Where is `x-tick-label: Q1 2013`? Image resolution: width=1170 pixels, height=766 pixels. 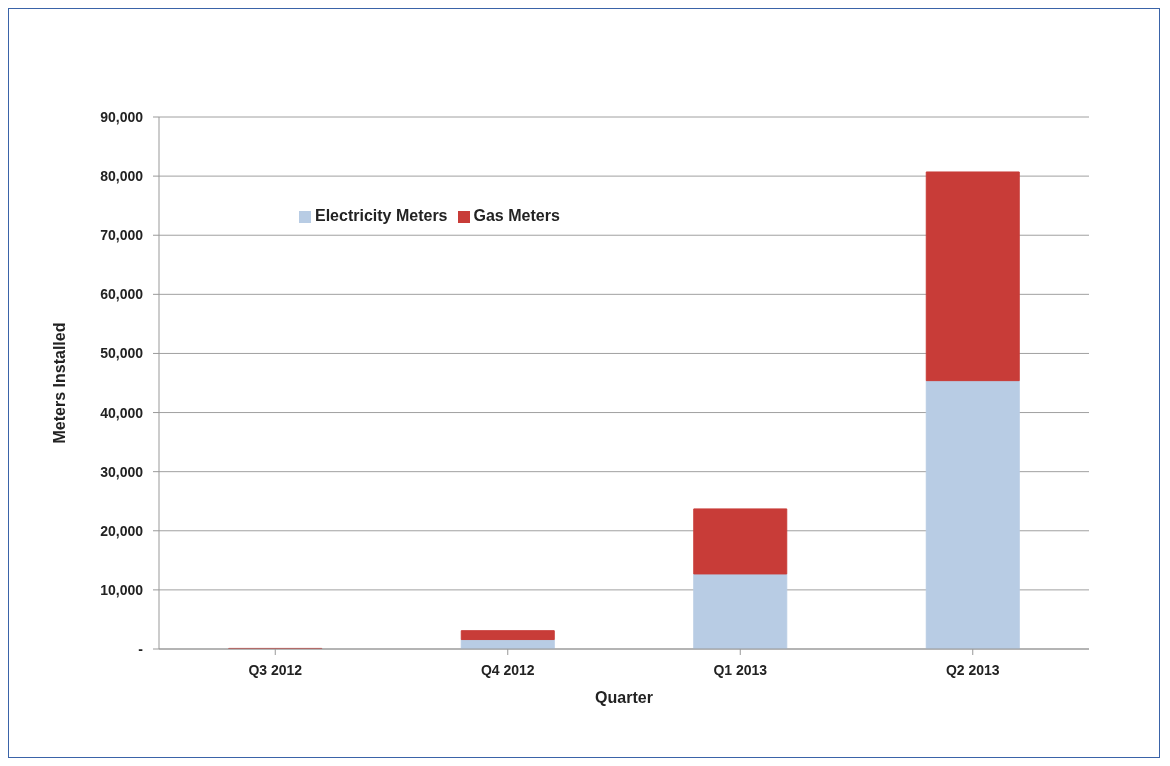
x-tick-label: Q1 2013 is located at coordinates (740, 669).